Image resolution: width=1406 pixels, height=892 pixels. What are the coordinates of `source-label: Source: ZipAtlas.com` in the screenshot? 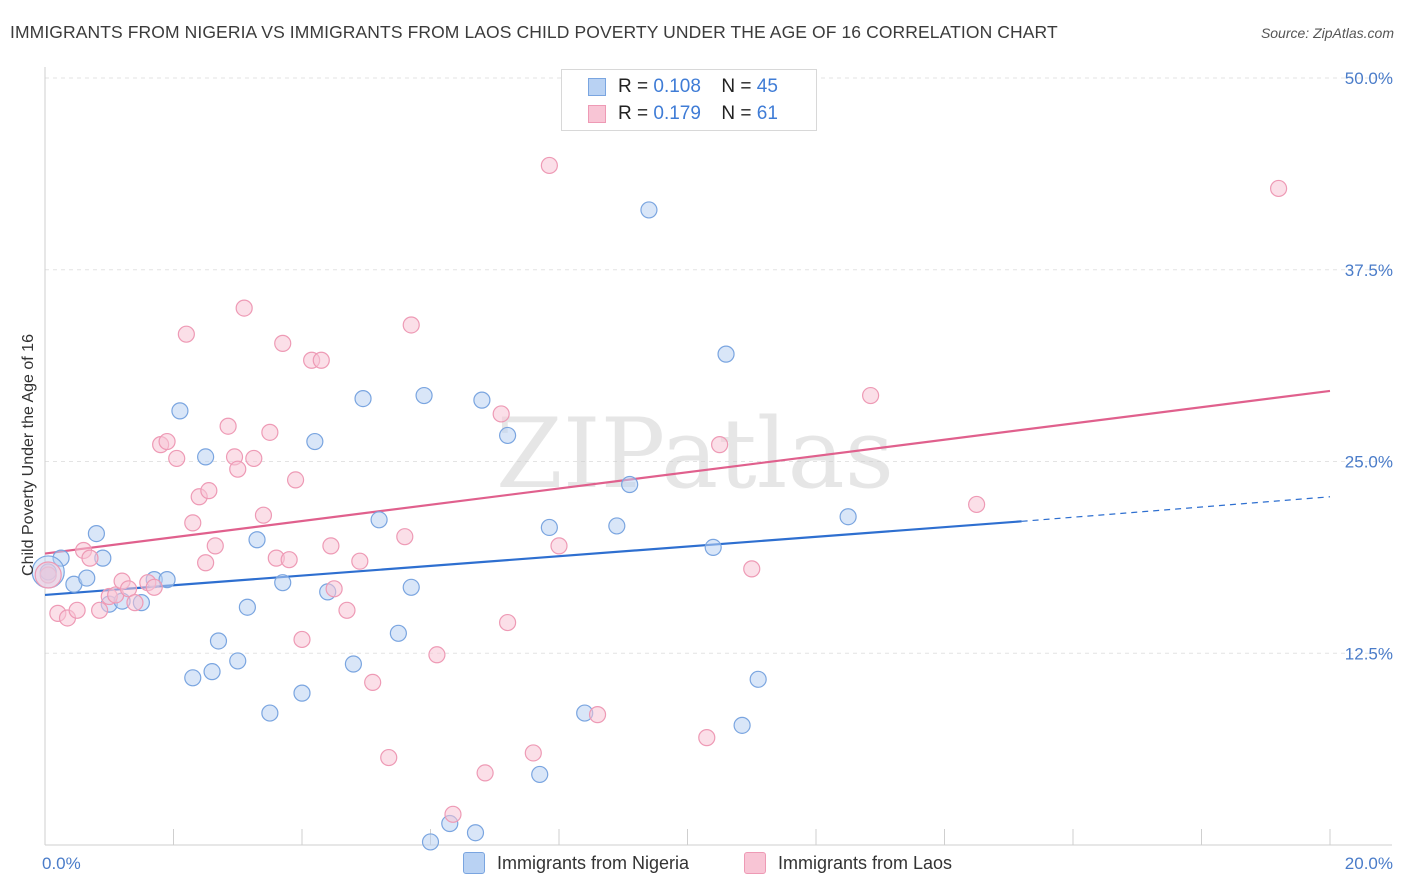 It's located at (1327, 33).